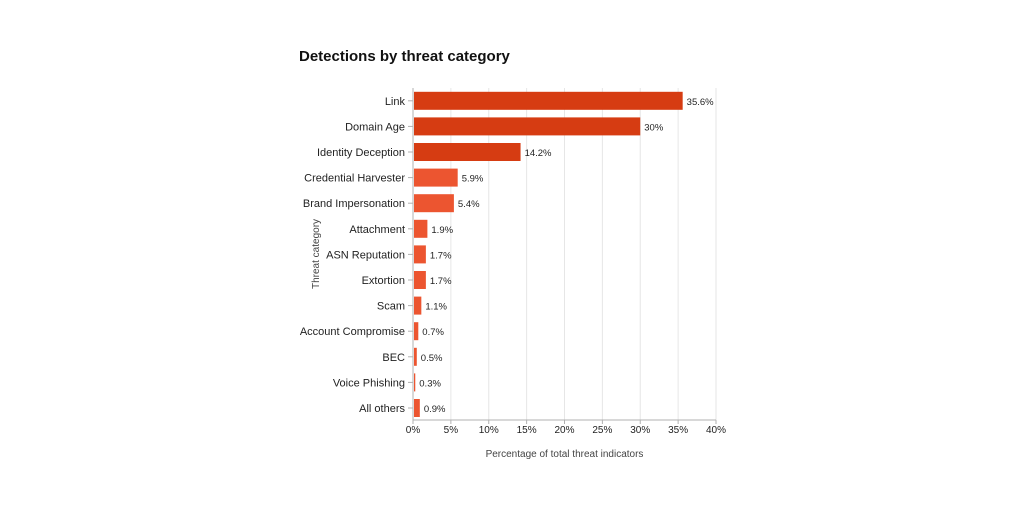  What do you see at coordinates (377, 230) in the screenshot?
I see `category-label: Attachment` at bounding box center [377, 230].